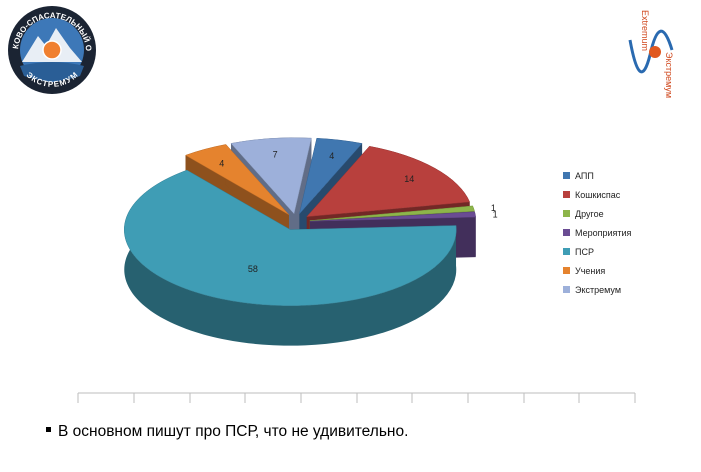 This screenshot has height=472, width=701. I want to click on bullet-mark, so click(48, 429).